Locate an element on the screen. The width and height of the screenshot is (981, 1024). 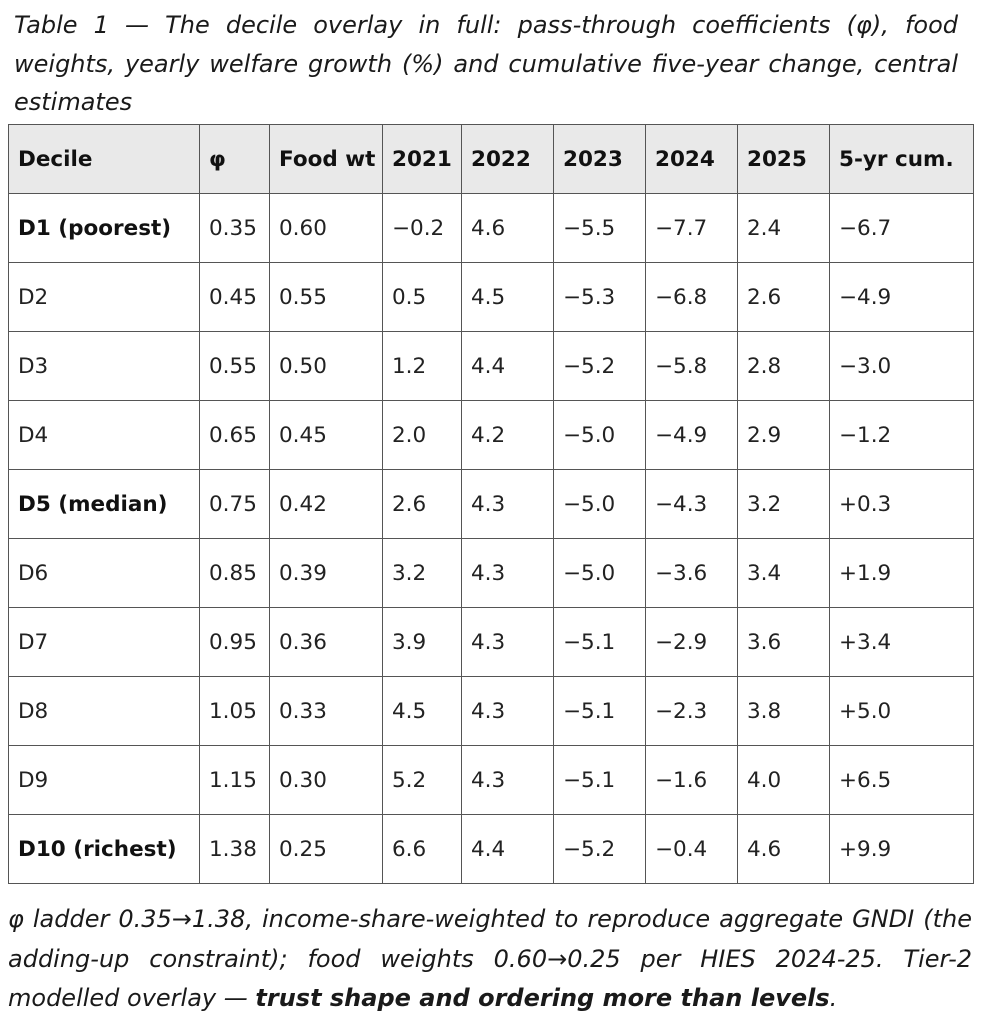
cell-decile: D3 is located at coordinates (104, 366).